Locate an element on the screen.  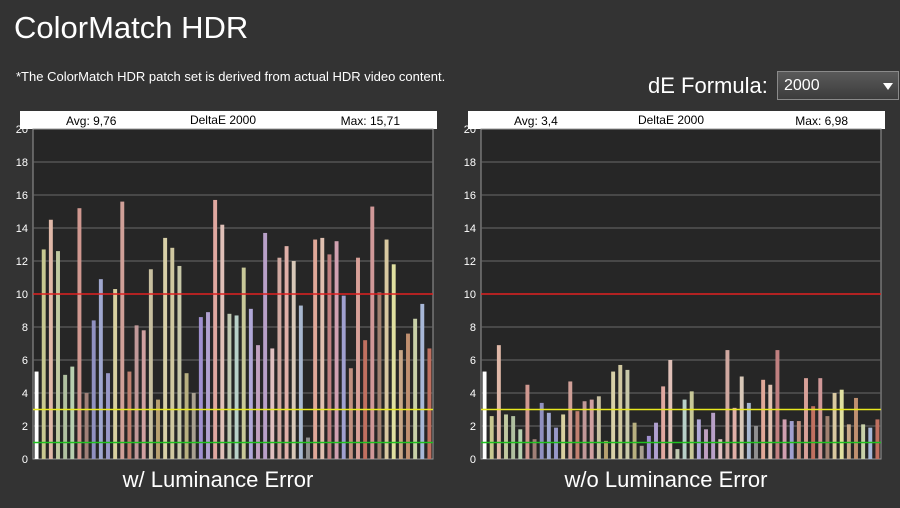
y-tick-label: 14 is located at coordinates (470, 229).